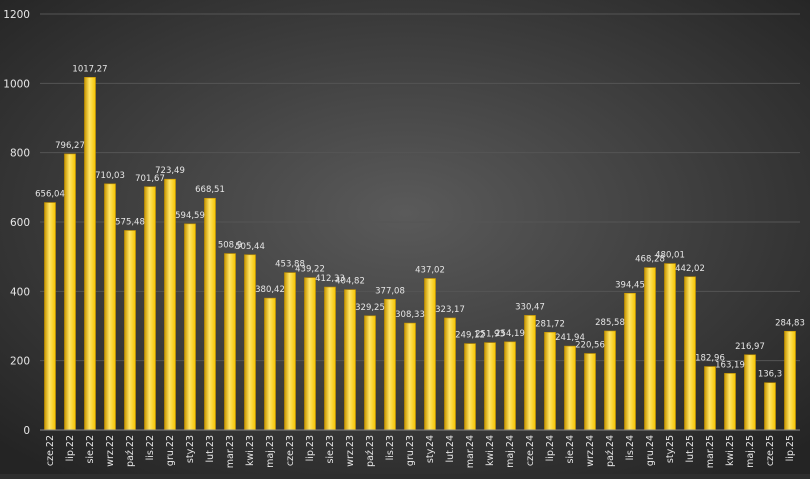 This screenshot has width=810, height=479. What do you see at coordinates (550, 324) in the screenshot?
I see `data-label: 281,72` at bounding box center [550, 324].